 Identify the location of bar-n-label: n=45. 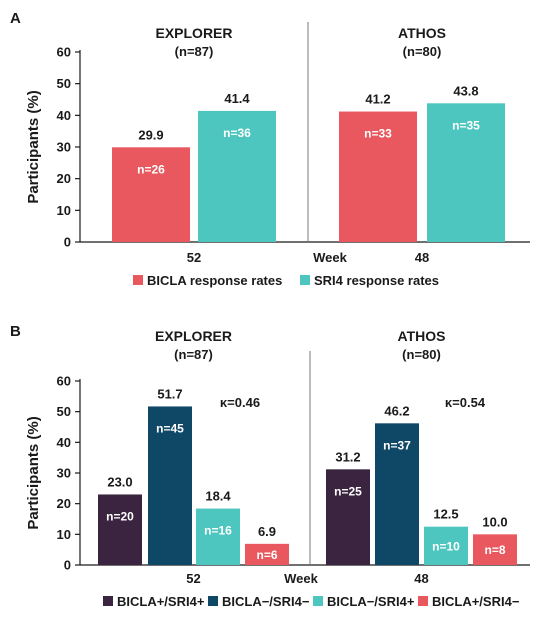
(170, 428).